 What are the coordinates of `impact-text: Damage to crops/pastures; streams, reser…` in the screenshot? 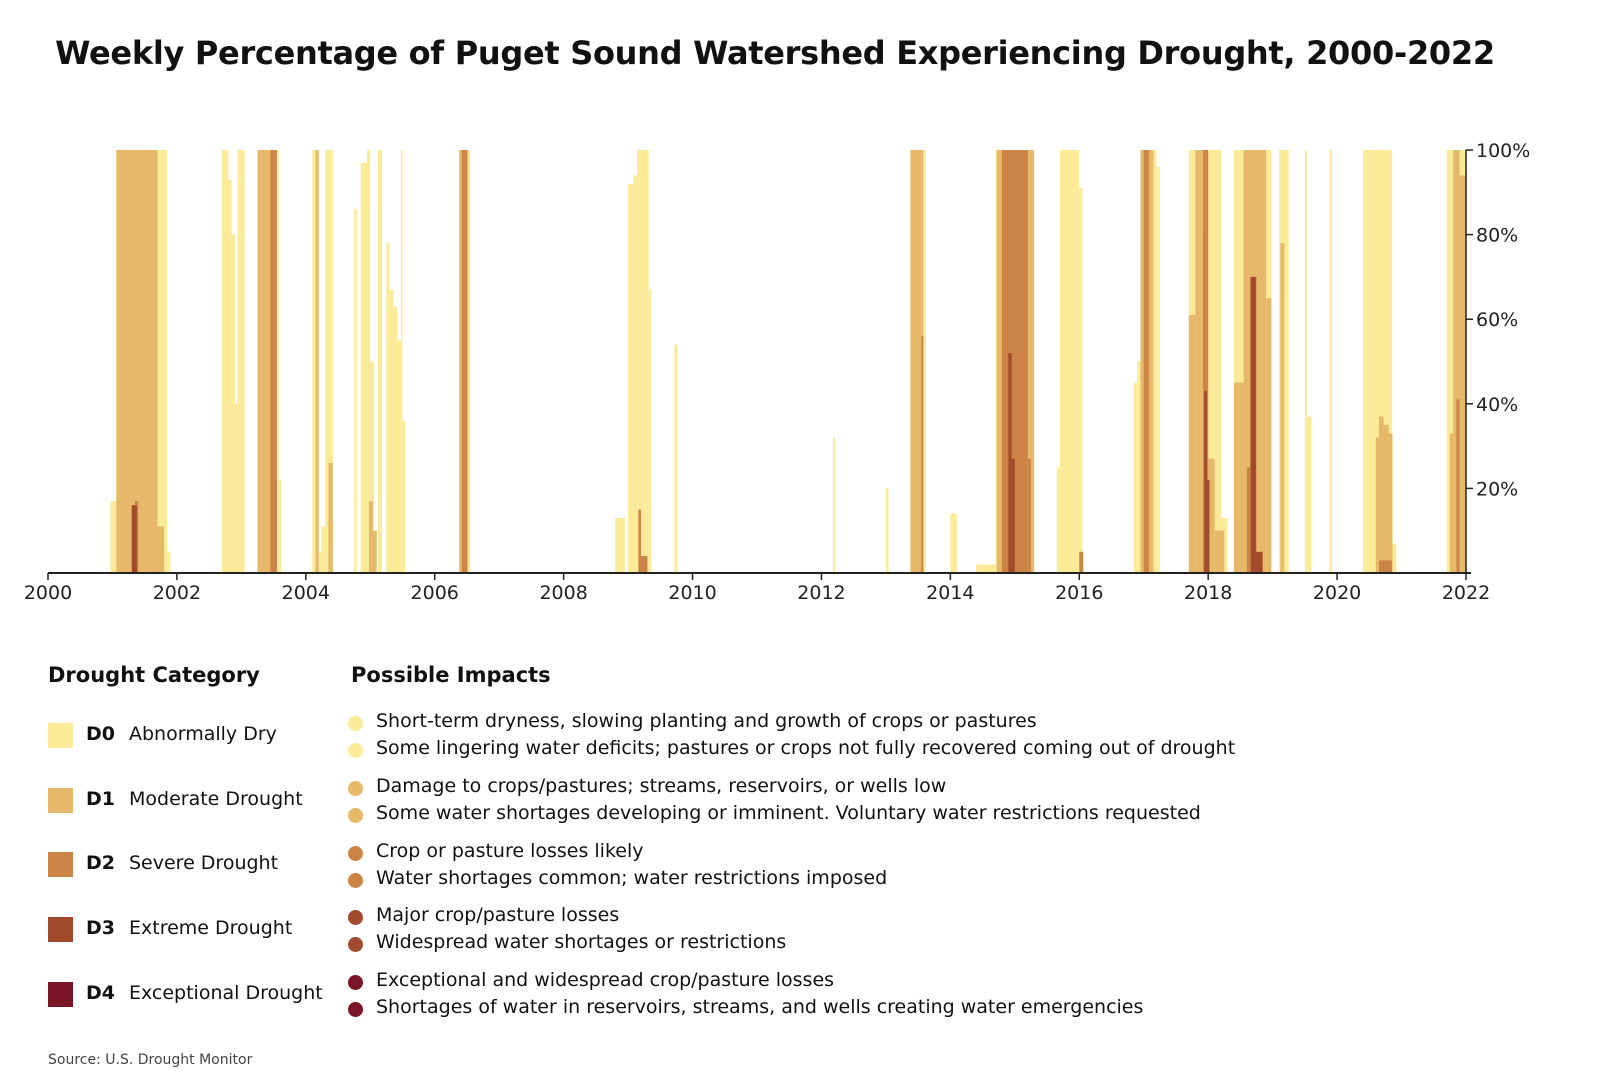 It's located at (661, 786).